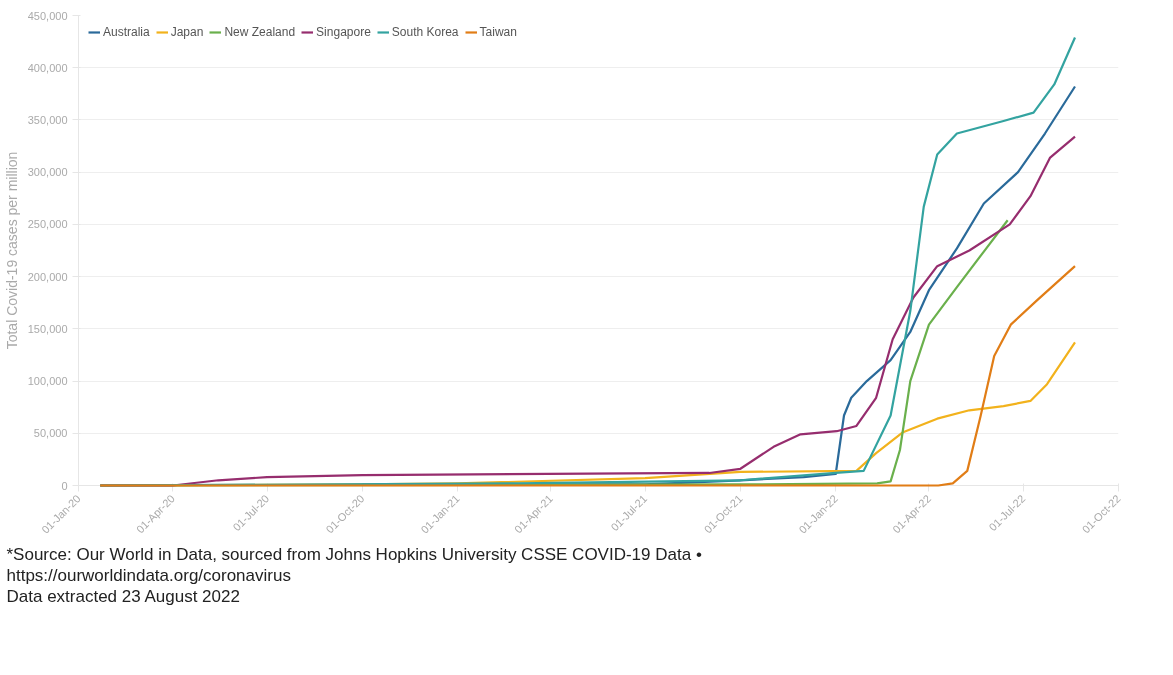 Image resolution: width=1173 pixels, height=675 pixels. Describe the element at coordinates (47, 381) in the screenshot. I see `y-tick-label: 100,000` at that location.